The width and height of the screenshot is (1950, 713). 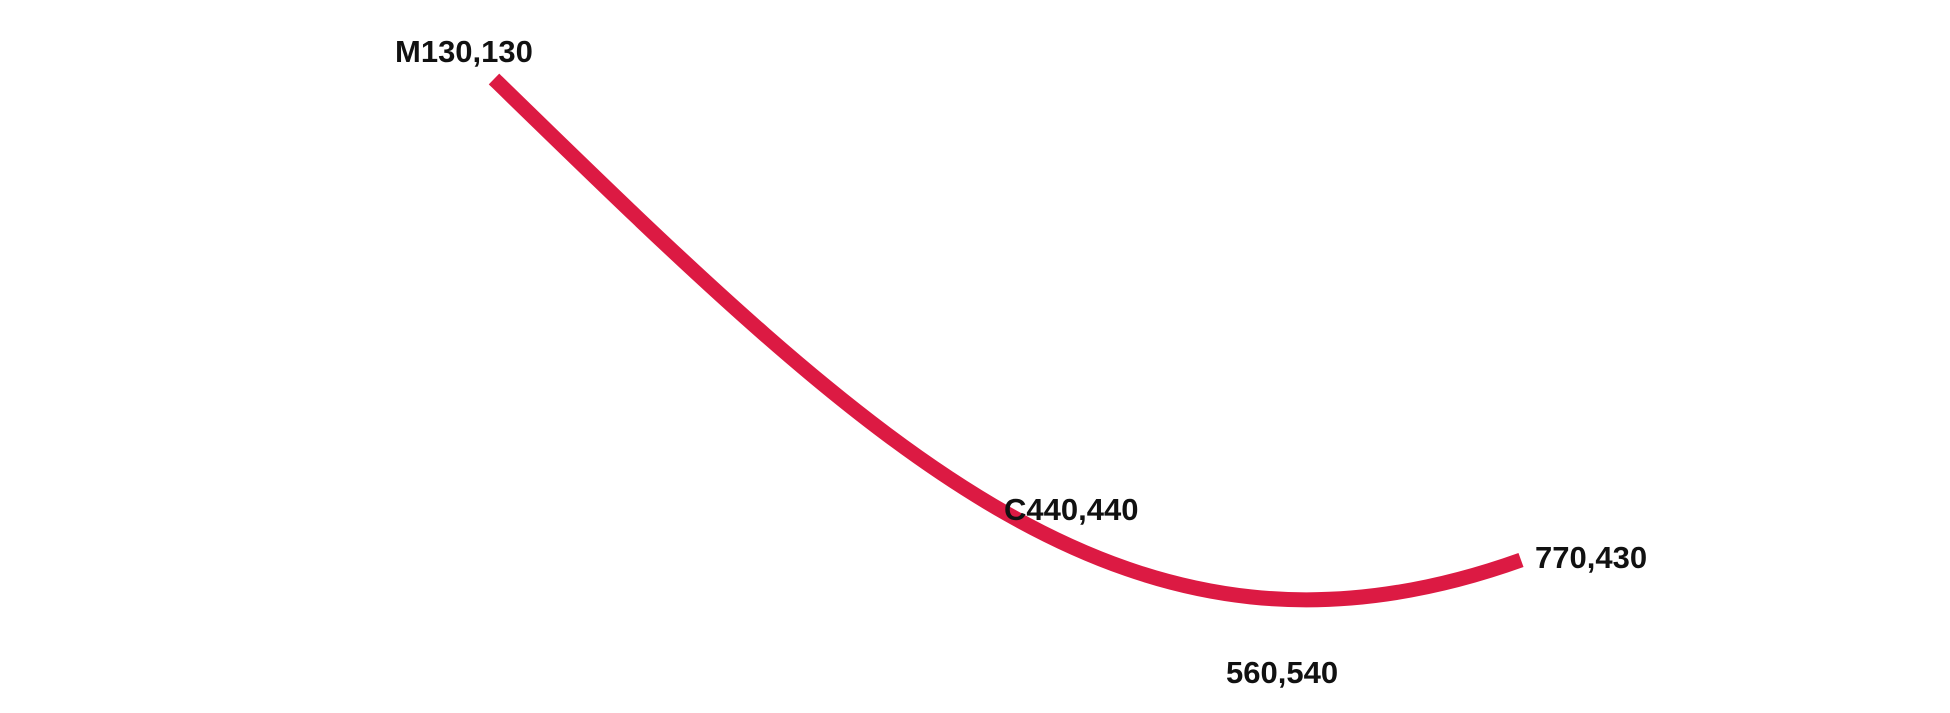 I want to click on label-control-point-1: C440,440, so click(x=1071, y=509).